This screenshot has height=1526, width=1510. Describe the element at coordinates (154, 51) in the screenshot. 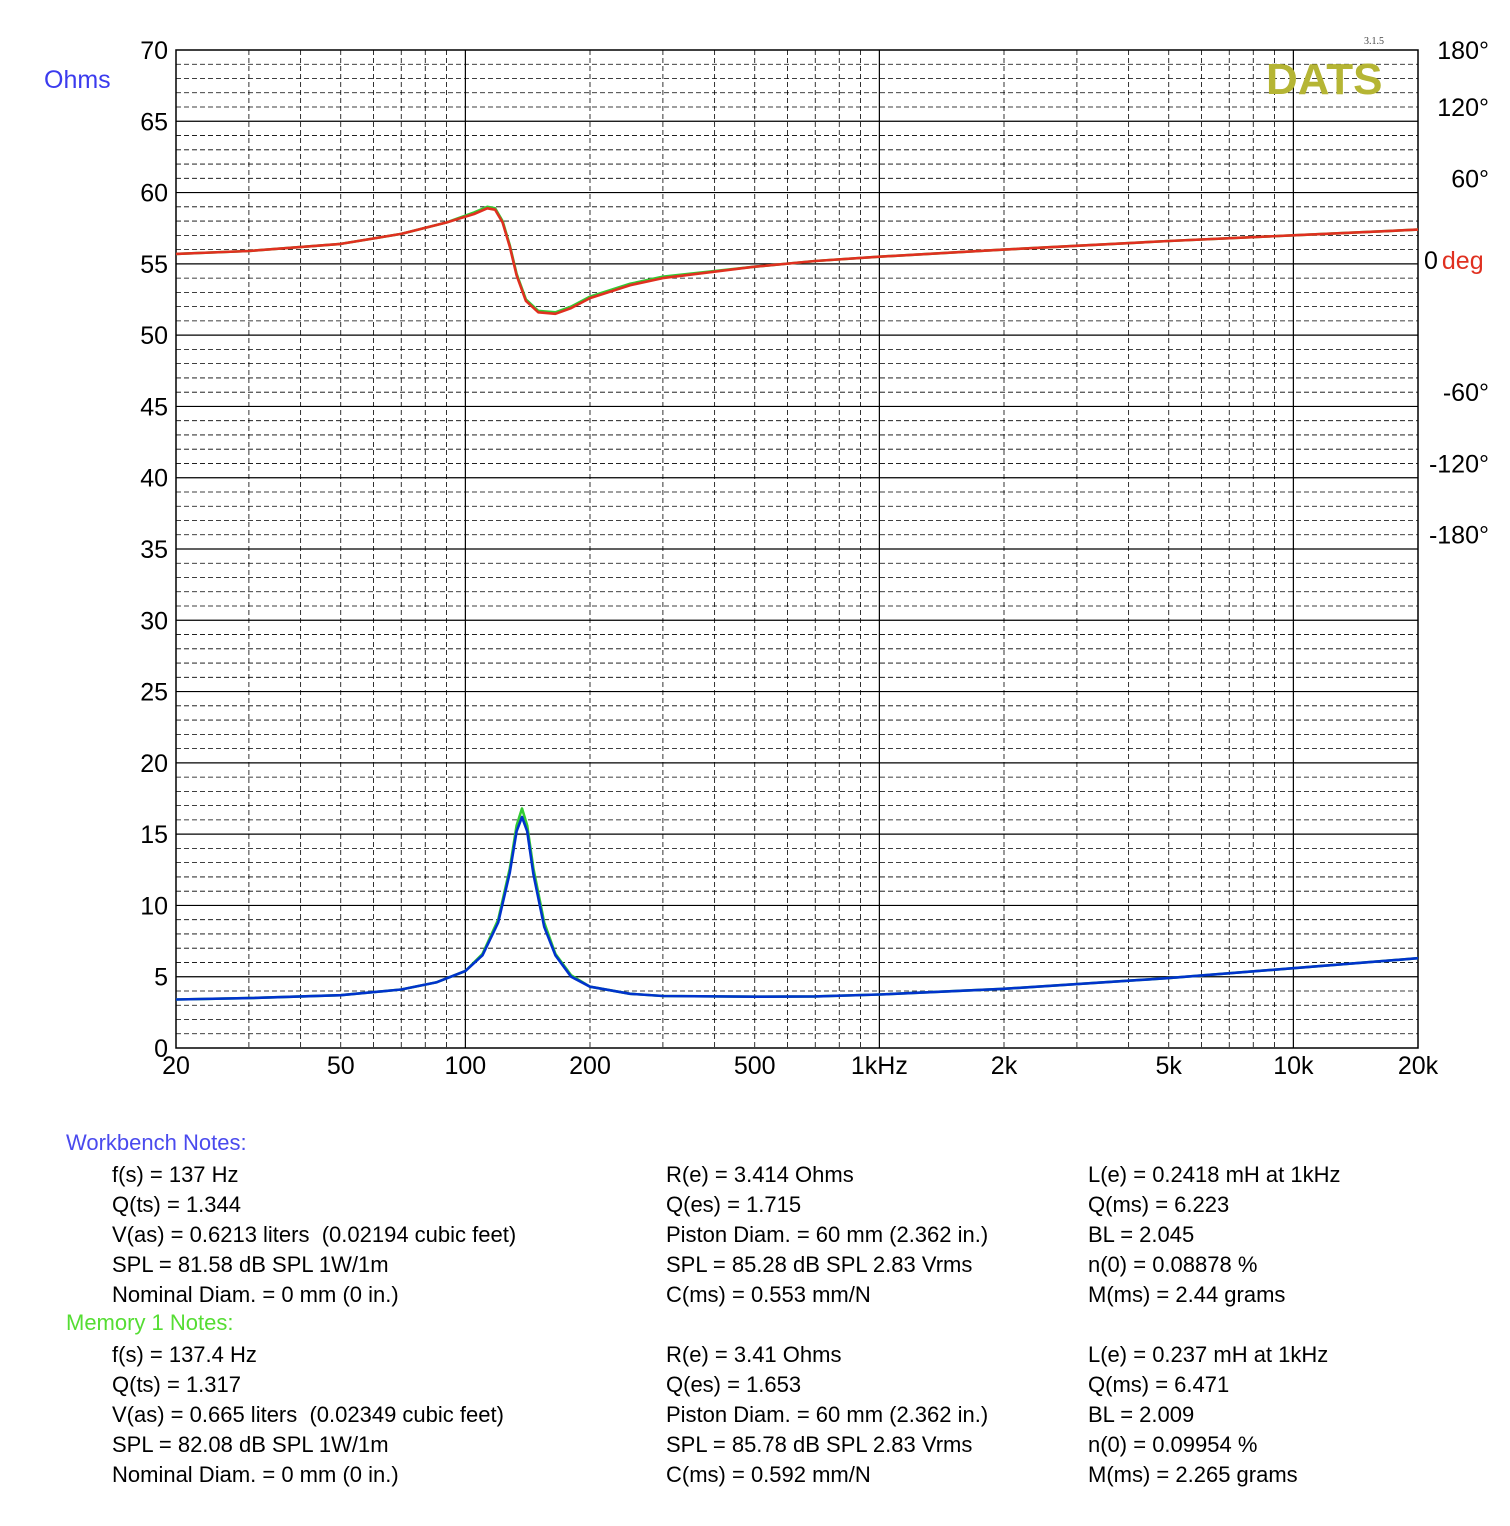

I see `left-tick-label: 70` at that location.